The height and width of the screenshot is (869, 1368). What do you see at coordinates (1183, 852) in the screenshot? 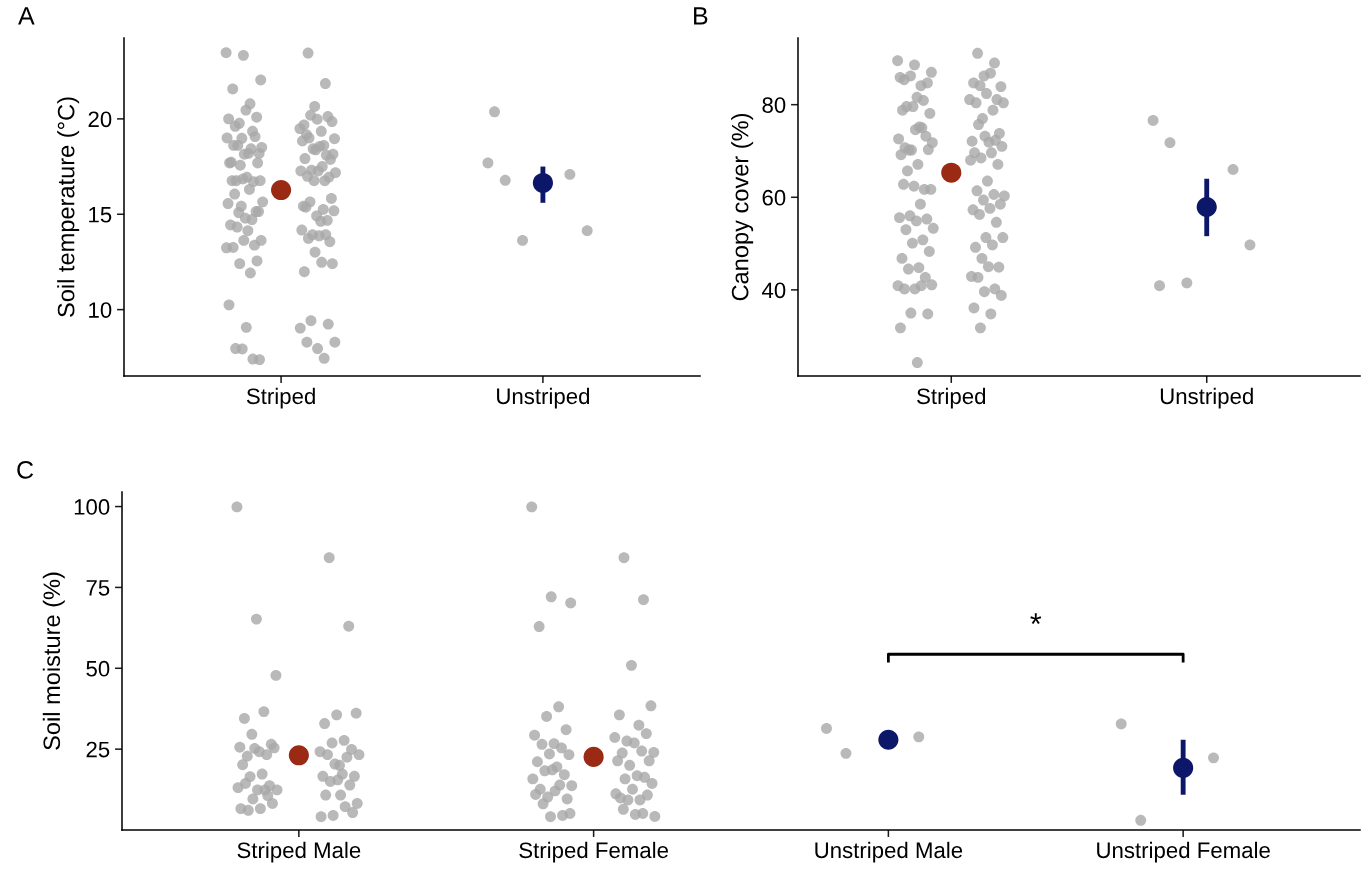
I see `x-tick-label: Unstriped Female` at bounding box center [1183, 852].